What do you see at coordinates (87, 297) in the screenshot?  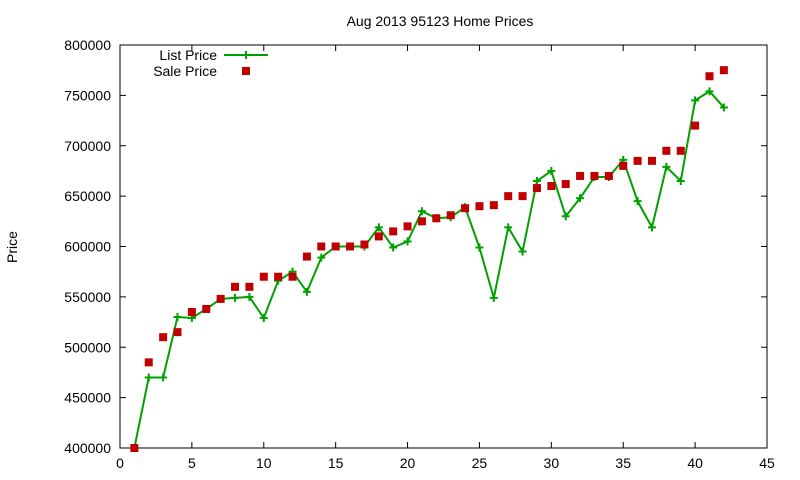 I see `y-tick-label: 550000` at bounding box center [87, 297].